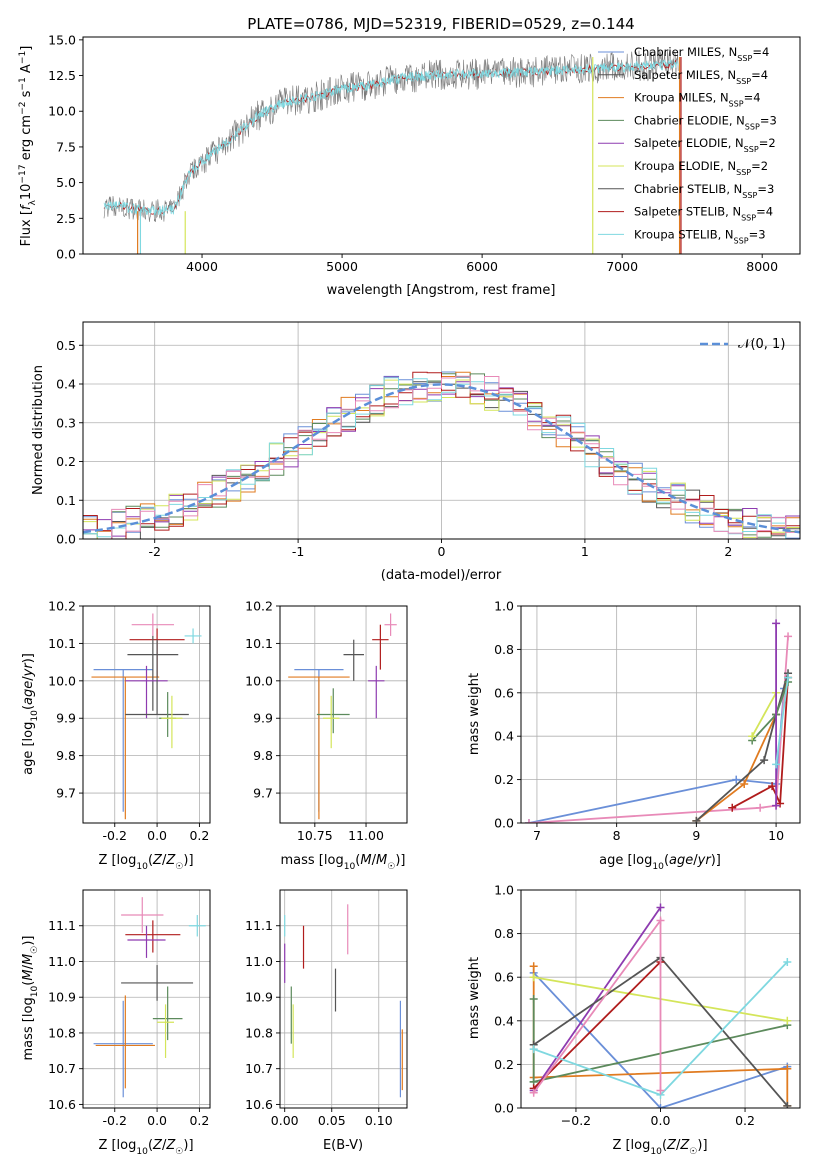 The height and width of the screenshot is (1170, 819). I want to click on axes-age-vs-Z: -0.2 0.0 0.2 9.7 9.8 9.9 10.0 10.1 10.2, so click(129, 721).